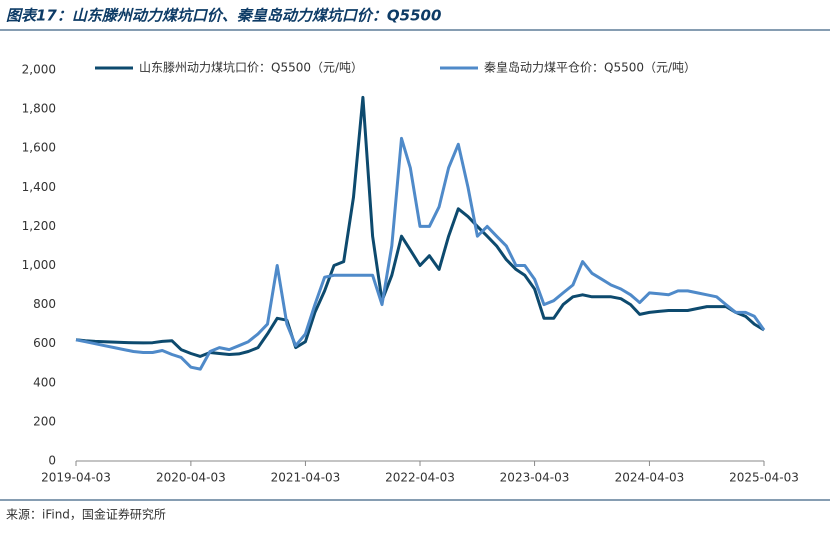  Describe the element at coordinates (590, 67) in the screenshot. I see `legend-label: 秦皇岛动力煤平仓价：Q5500（元/吨）` at that location.